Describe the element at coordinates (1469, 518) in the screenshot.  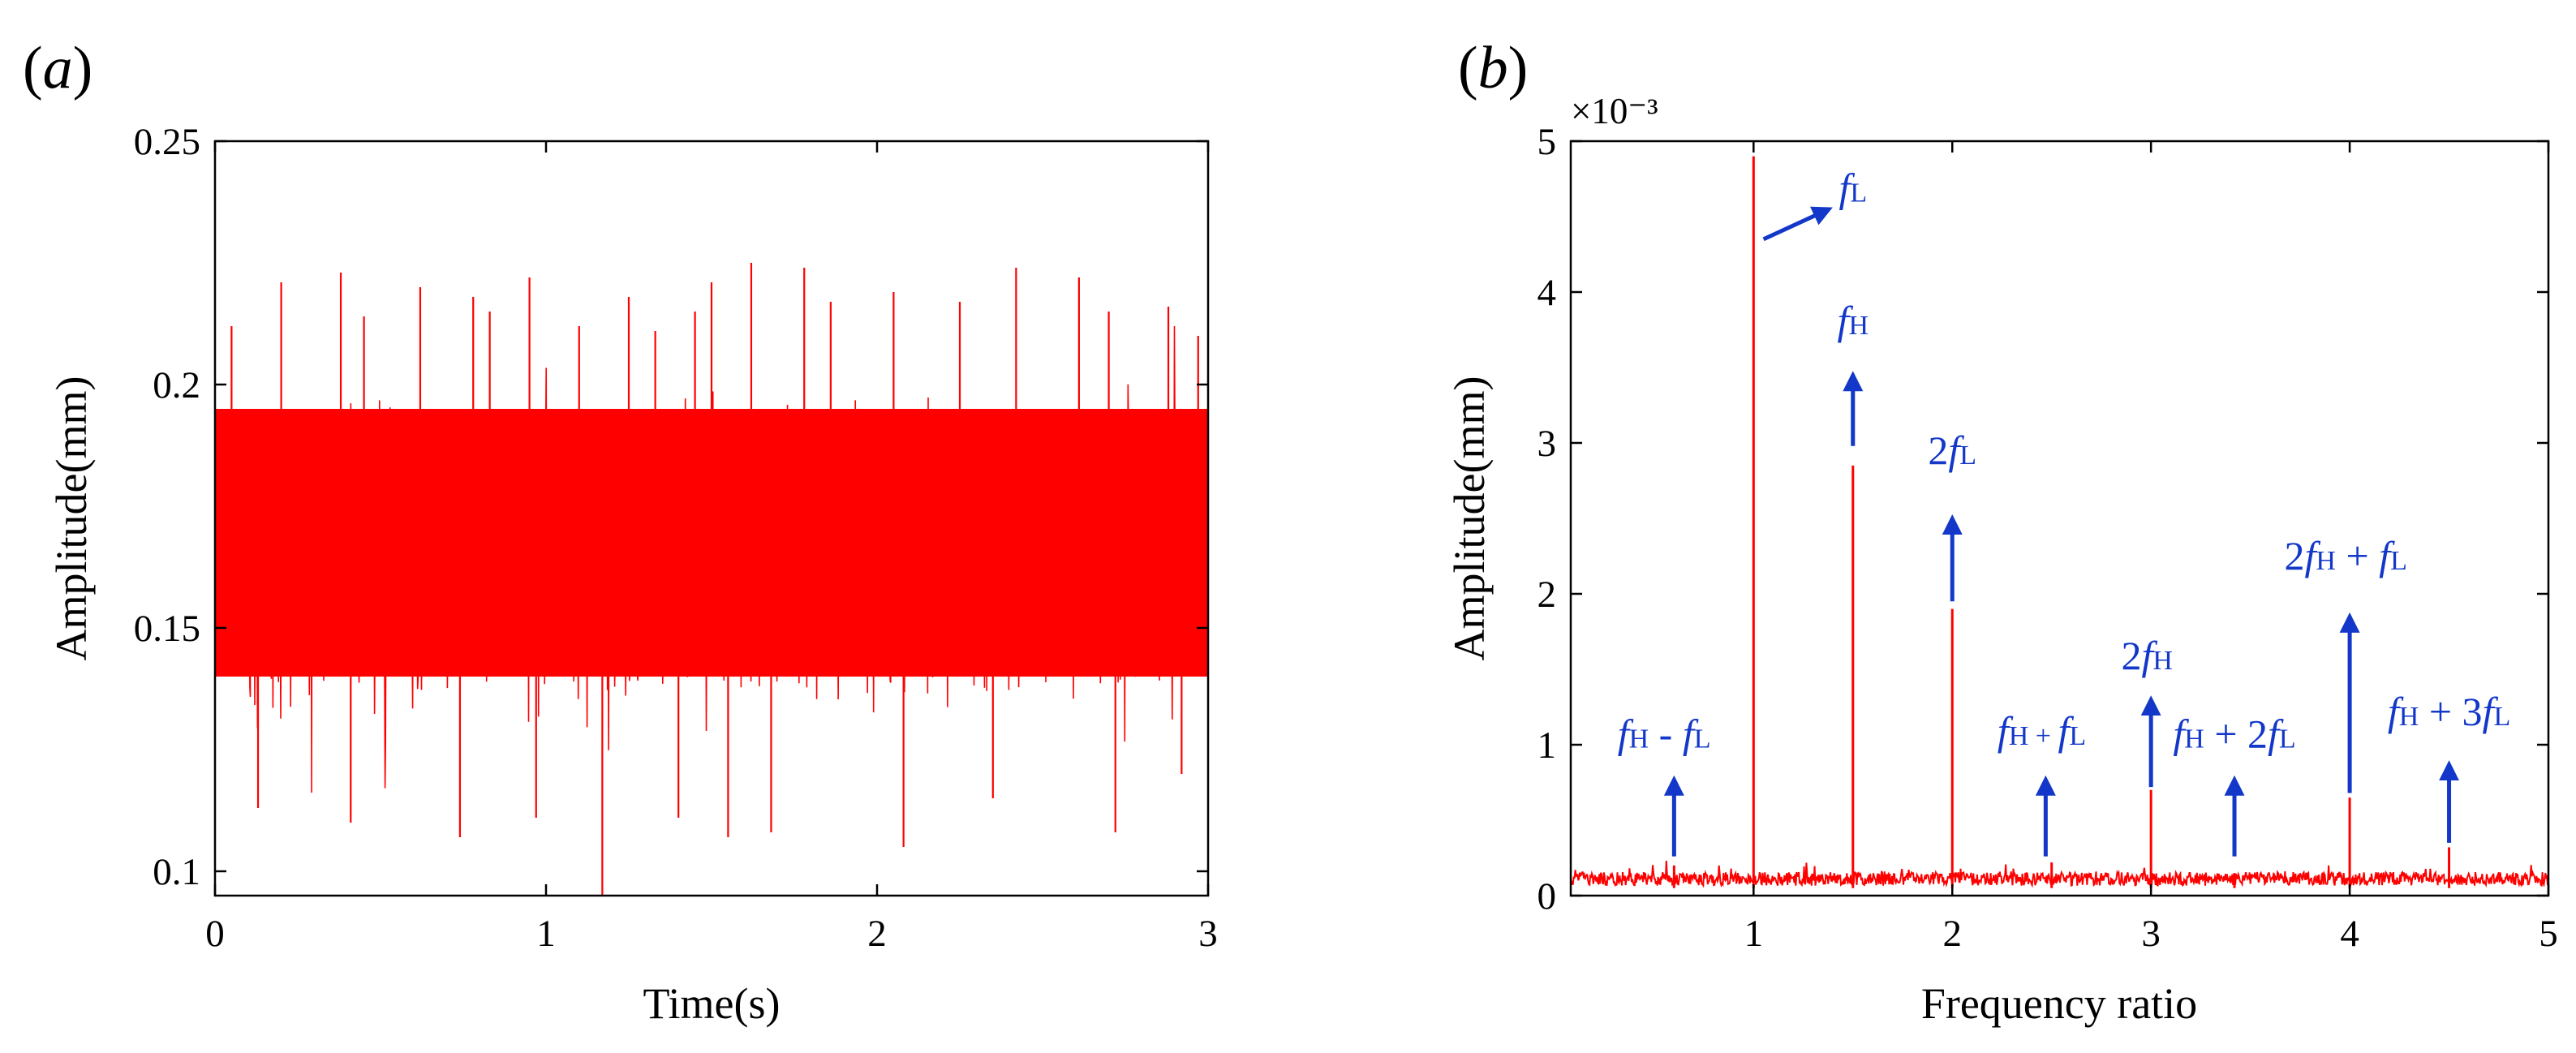
I see `panel-b-y-label: Amplitude(mm)` at that location.